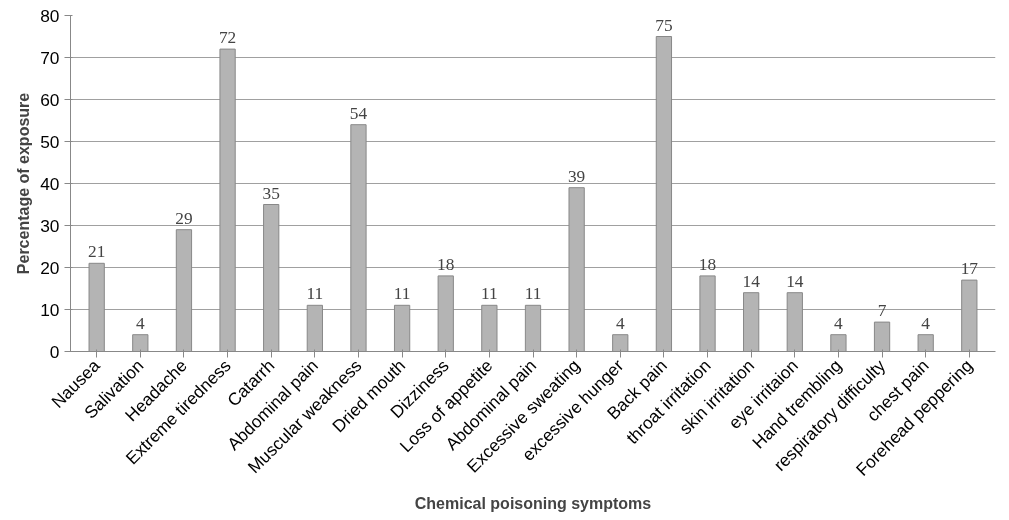 Image resolution: width=1009 pixels, height=520 pixels. What do you see at coordinates (50, 15) in the screenshot?
I see `y-tick-label: 80` at bounding box center [50, 15].